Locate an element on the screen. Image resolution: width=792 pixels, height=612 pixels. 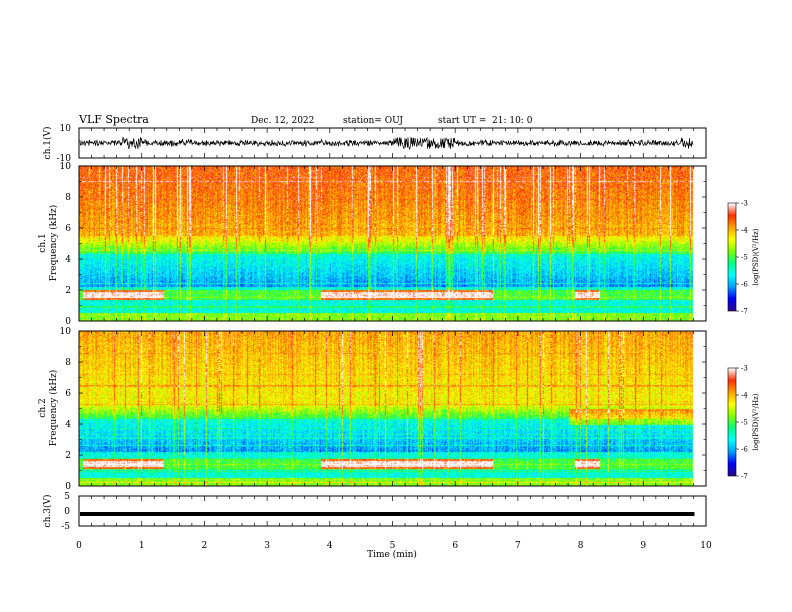
figure-start-time: 21: 10: 0 is located at coordinates (512, 121).